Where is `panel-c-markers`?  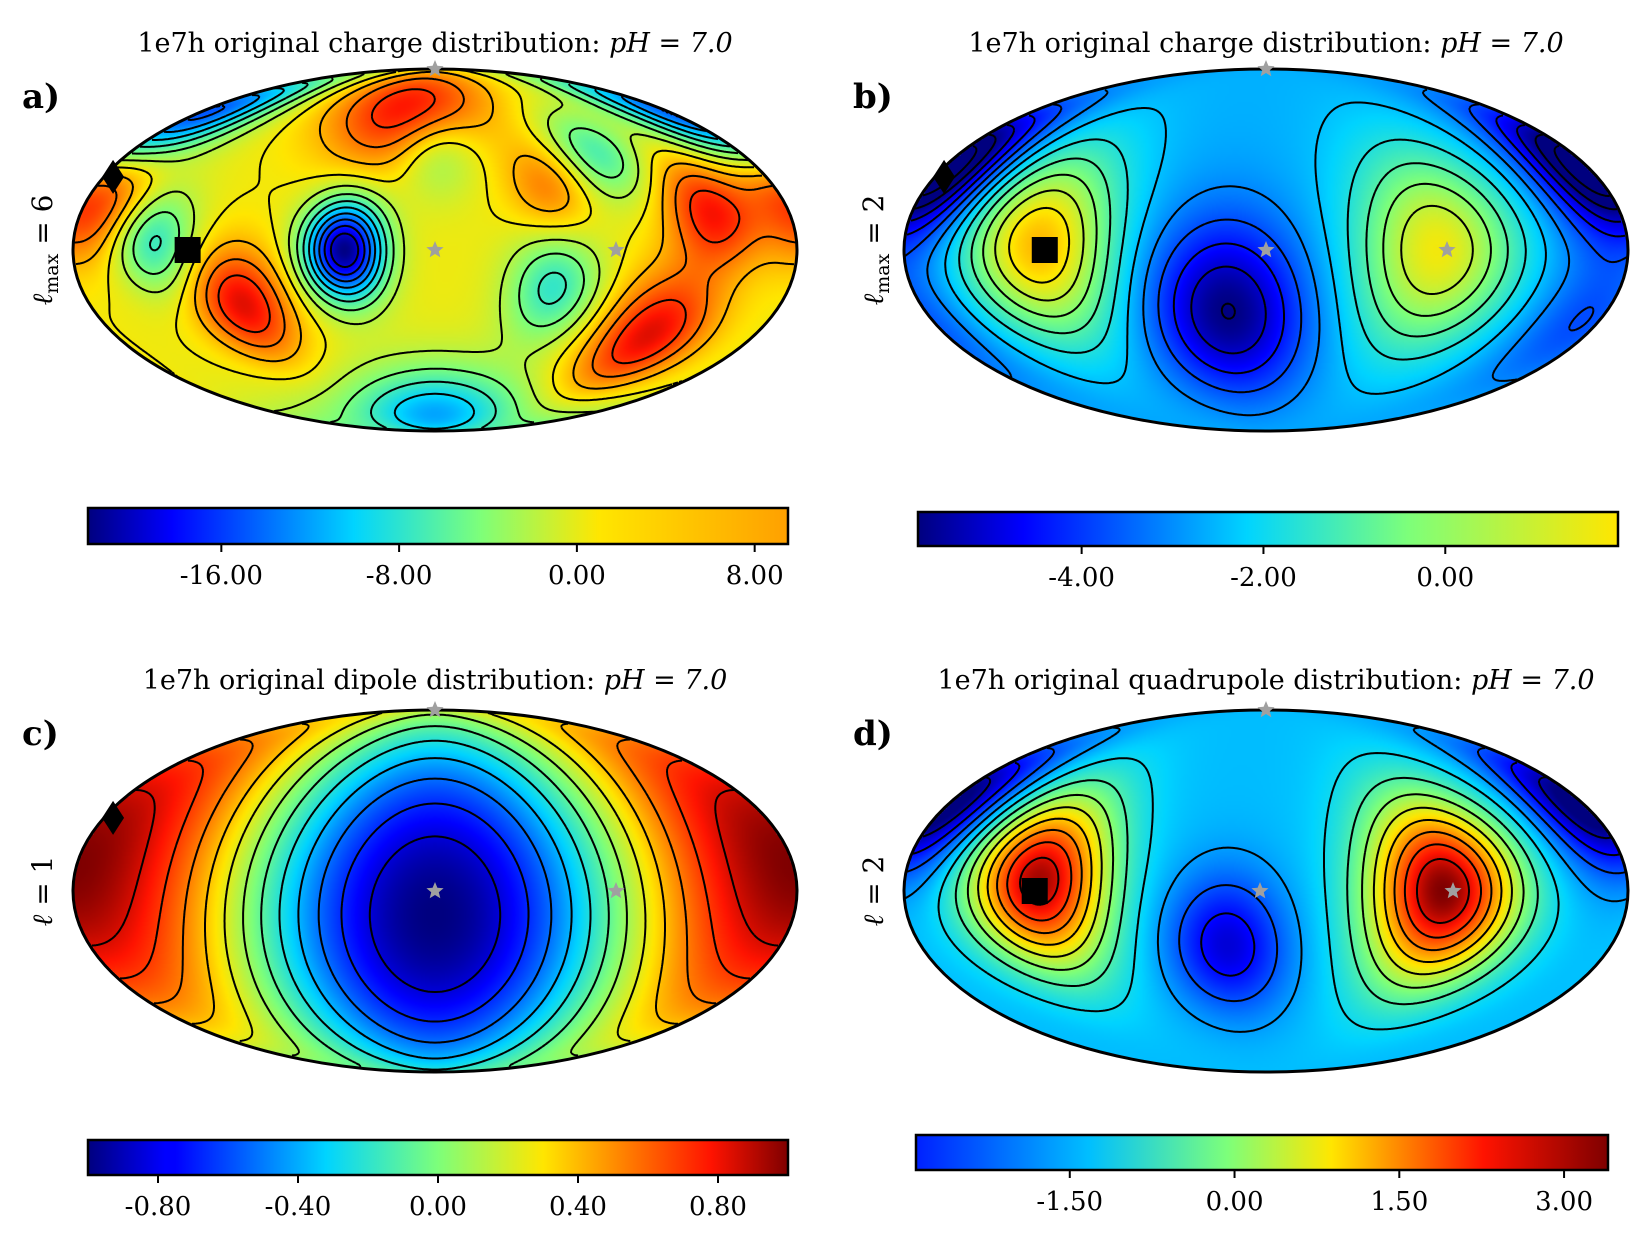
panel-c-markers is located at coordinates (363, 800).